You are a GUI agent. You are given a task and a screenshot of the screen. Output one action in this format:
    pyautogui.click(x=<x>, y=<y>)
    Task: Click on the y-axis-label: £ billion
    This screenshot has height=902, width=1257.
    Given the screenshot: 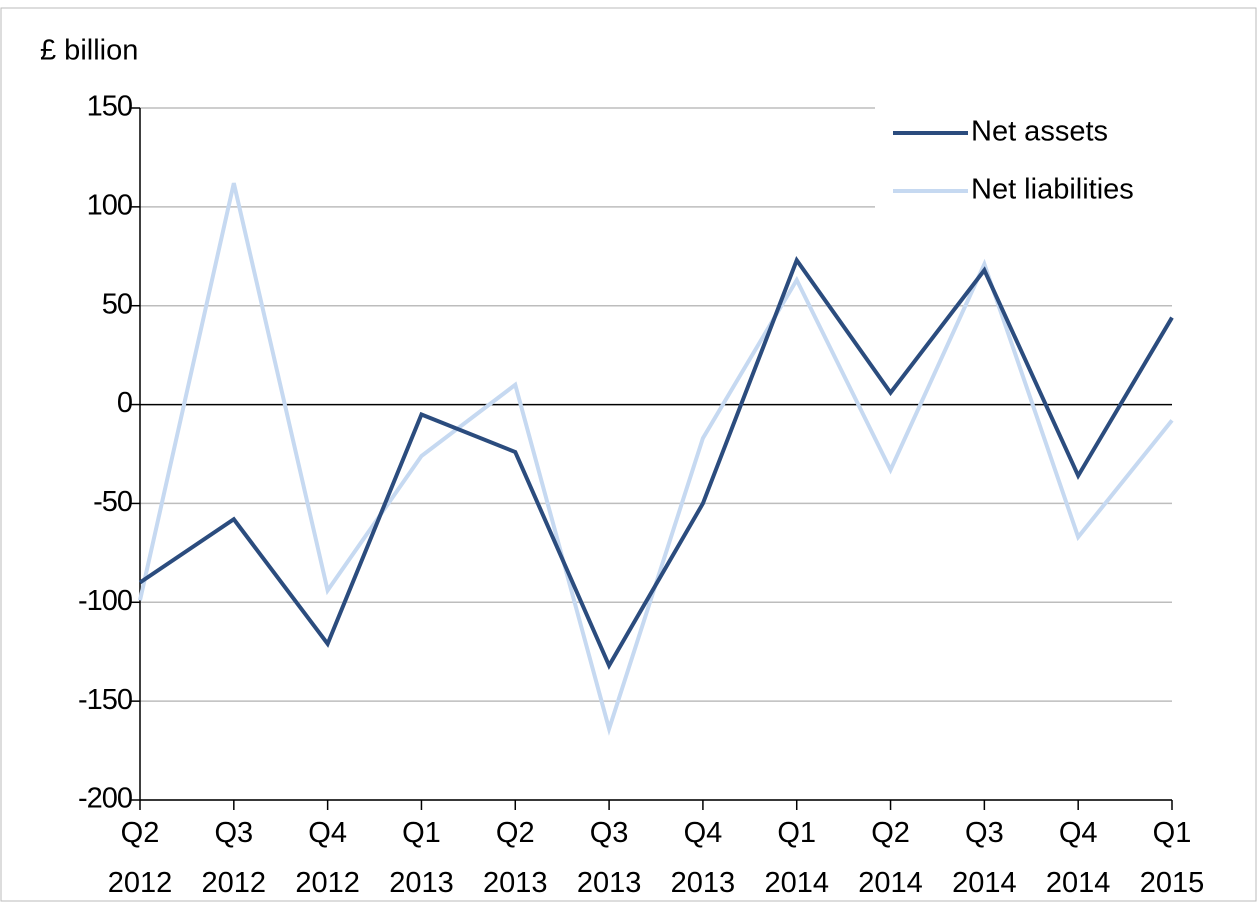 What is the action you would take?
    pyautogui.click(x=89, y=51)
    